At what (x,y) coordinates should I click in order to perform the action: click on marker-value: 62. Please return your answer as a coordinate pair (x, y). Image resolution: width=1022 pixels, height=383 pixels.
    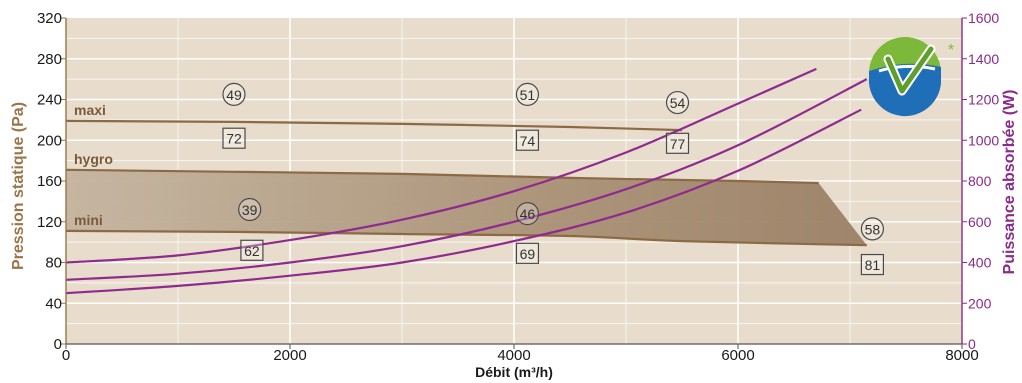
    Looking at the image, I should click on (252, 251).